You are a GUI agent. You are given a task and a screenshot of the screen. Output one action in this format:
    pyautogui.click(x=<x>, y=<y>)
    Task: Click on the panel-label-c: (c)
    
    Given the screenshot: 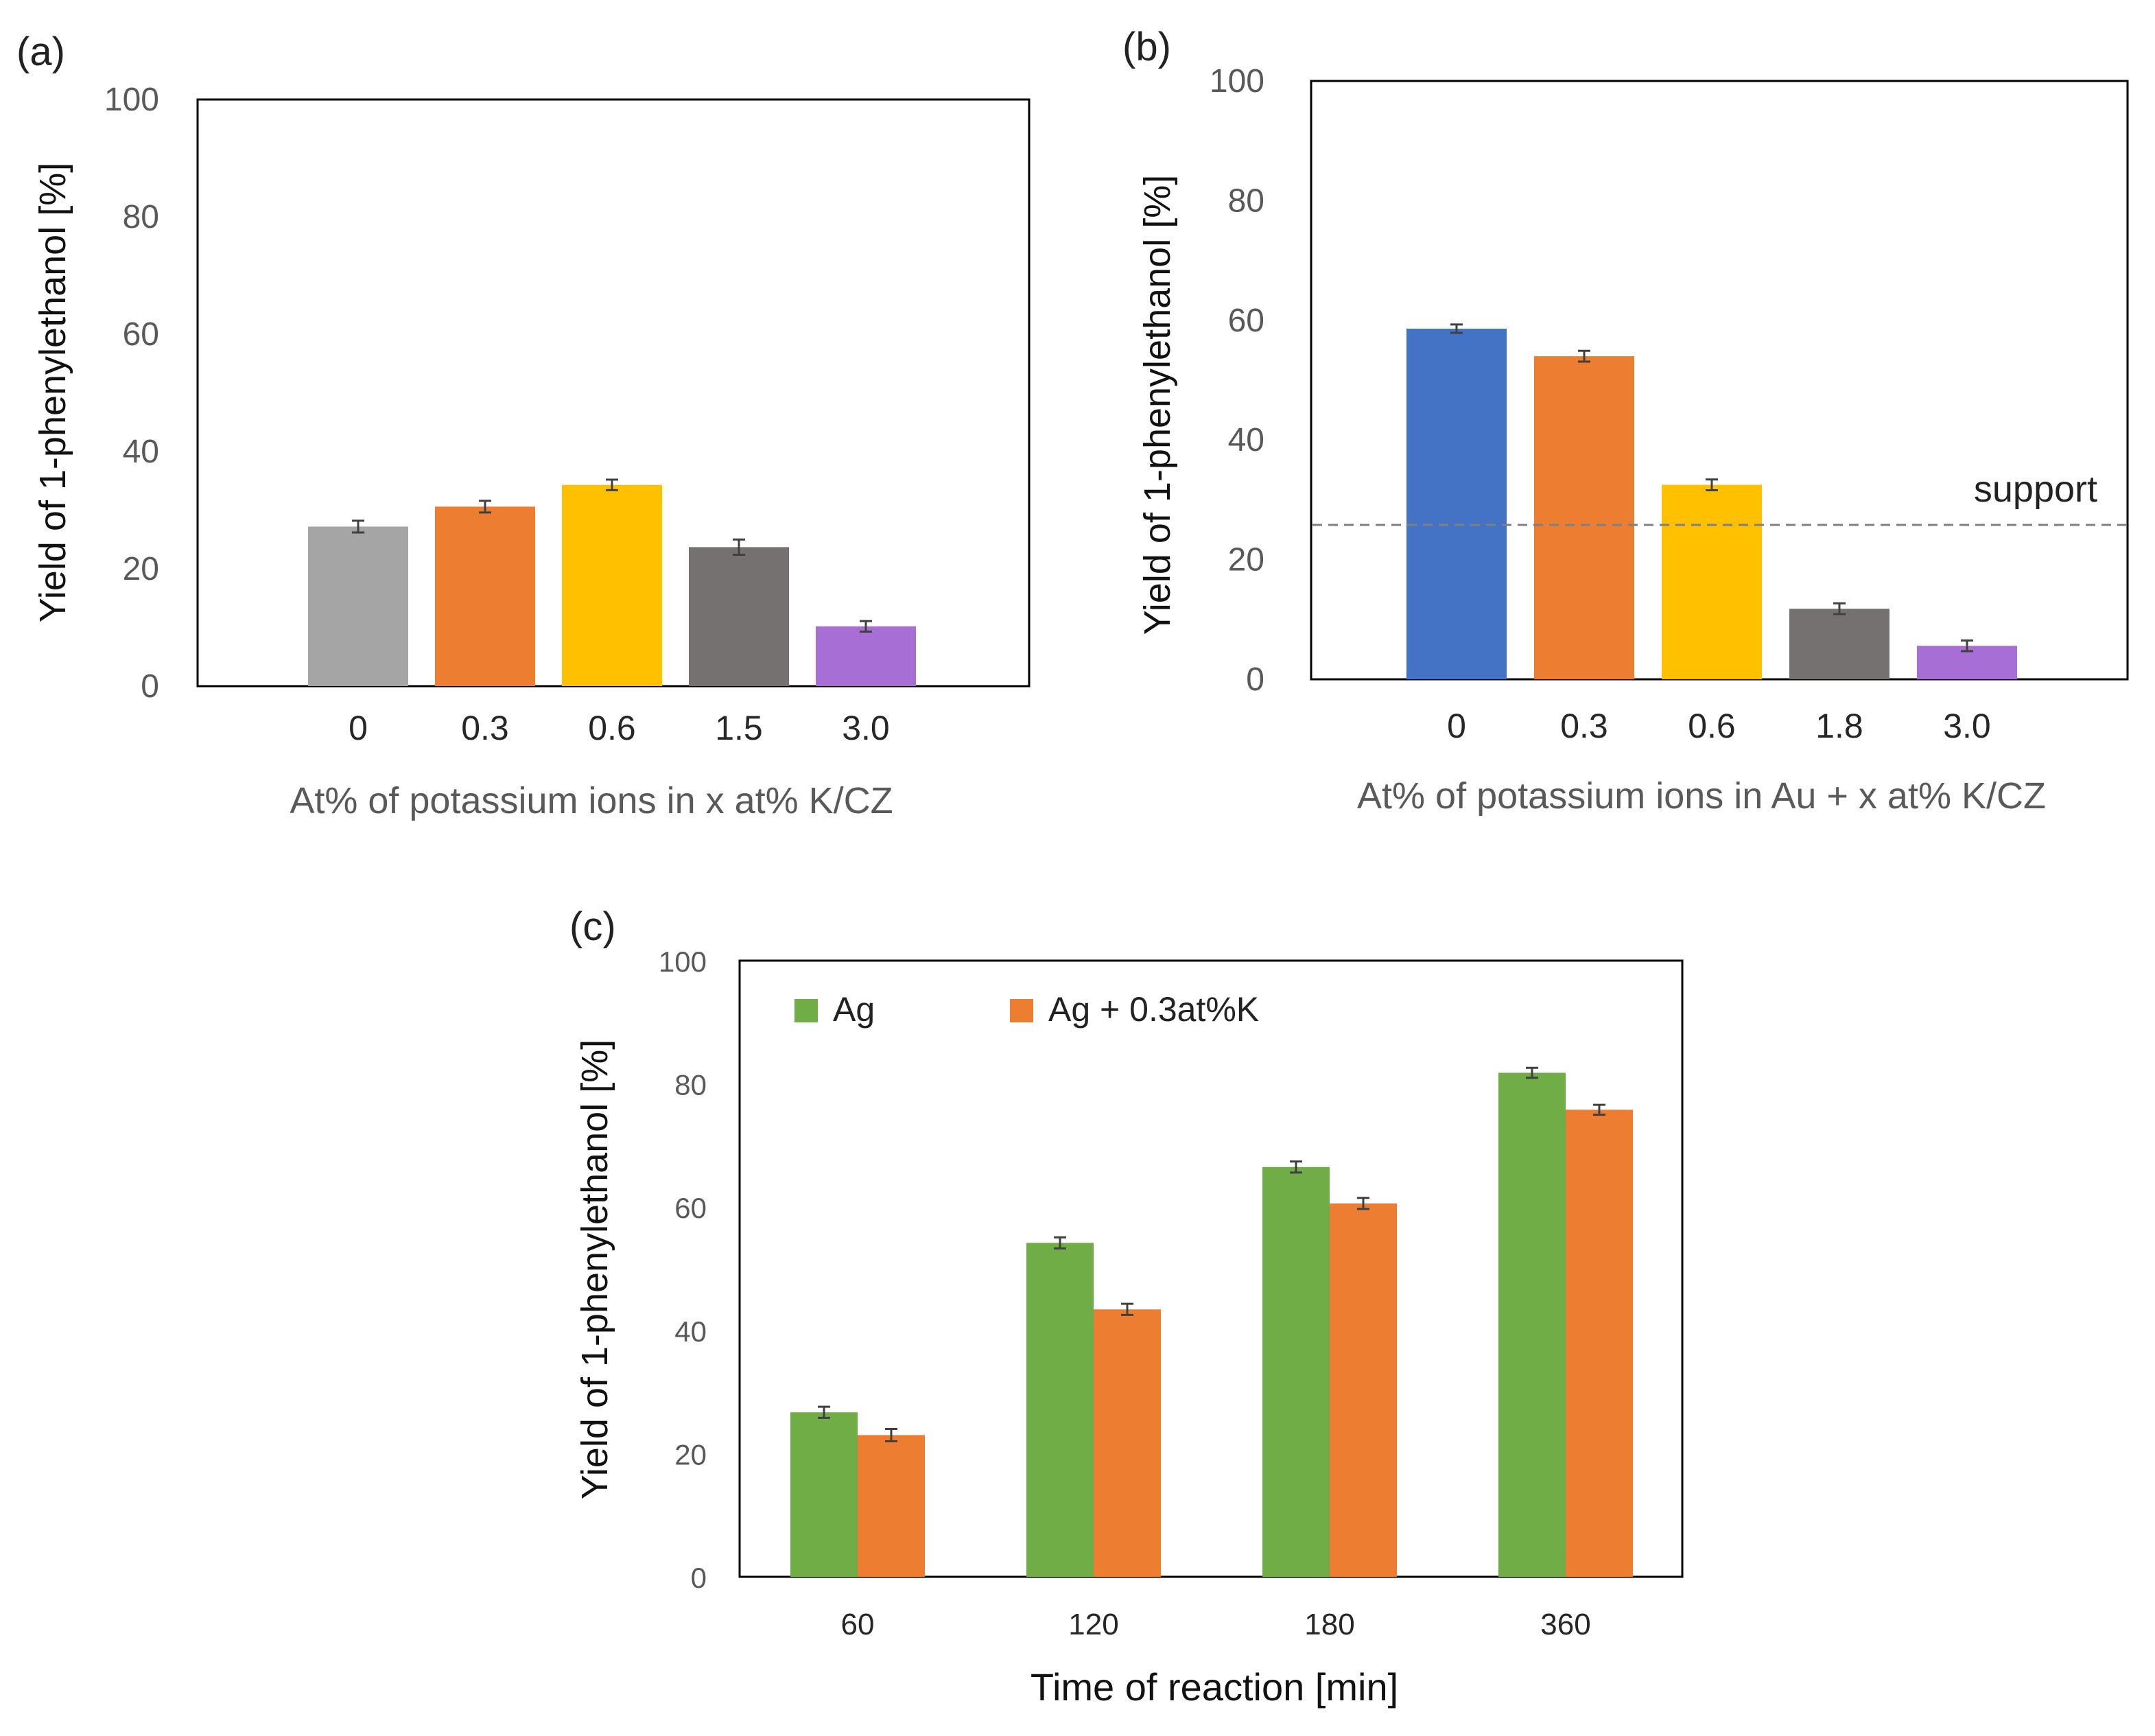 What is the action you would take?
    pyautogui.click(x=592, y=926)
    